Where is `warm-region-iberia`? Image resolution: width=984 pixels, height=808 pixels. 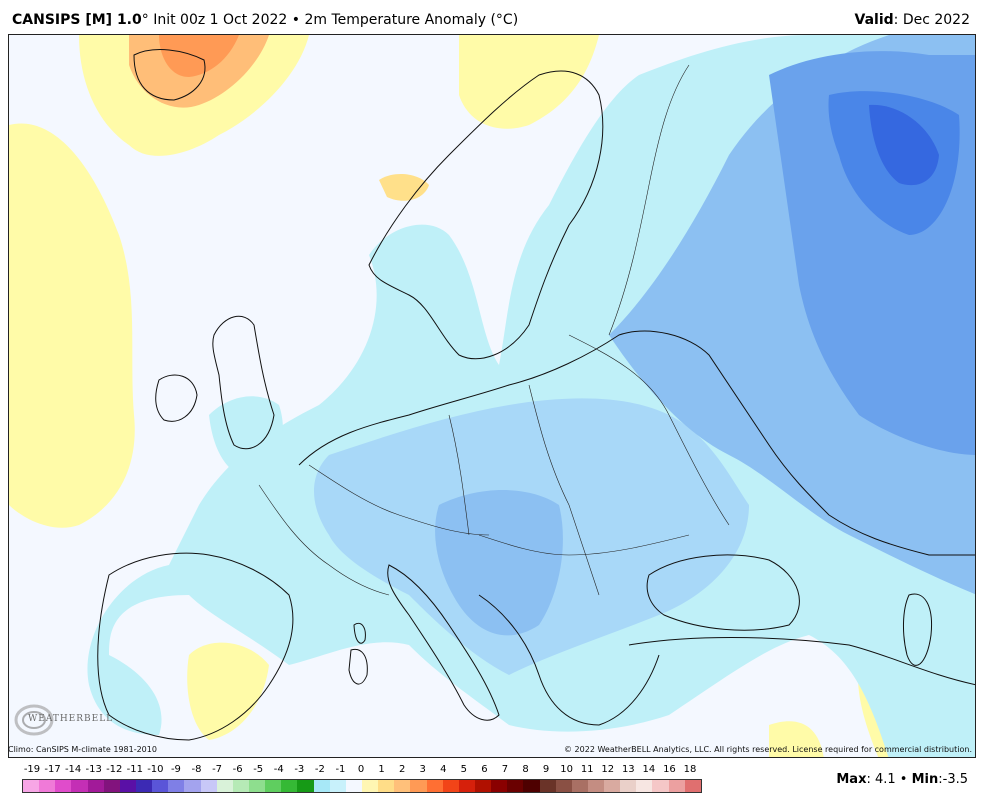 warm-region-iberia is located at coordinates (228, 691).